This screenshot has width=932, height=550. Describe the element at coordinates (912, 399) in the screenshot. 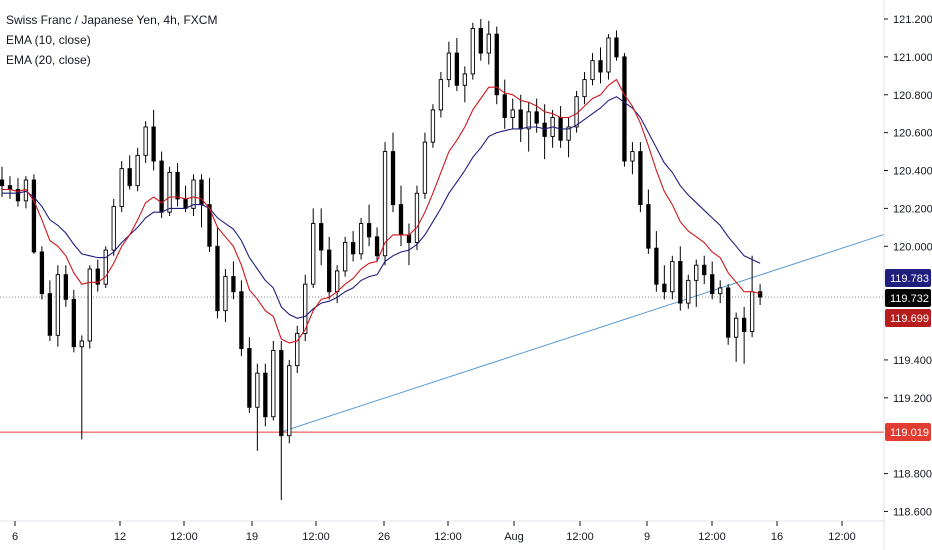

I see `price-tick-label: 119.200` at that location.